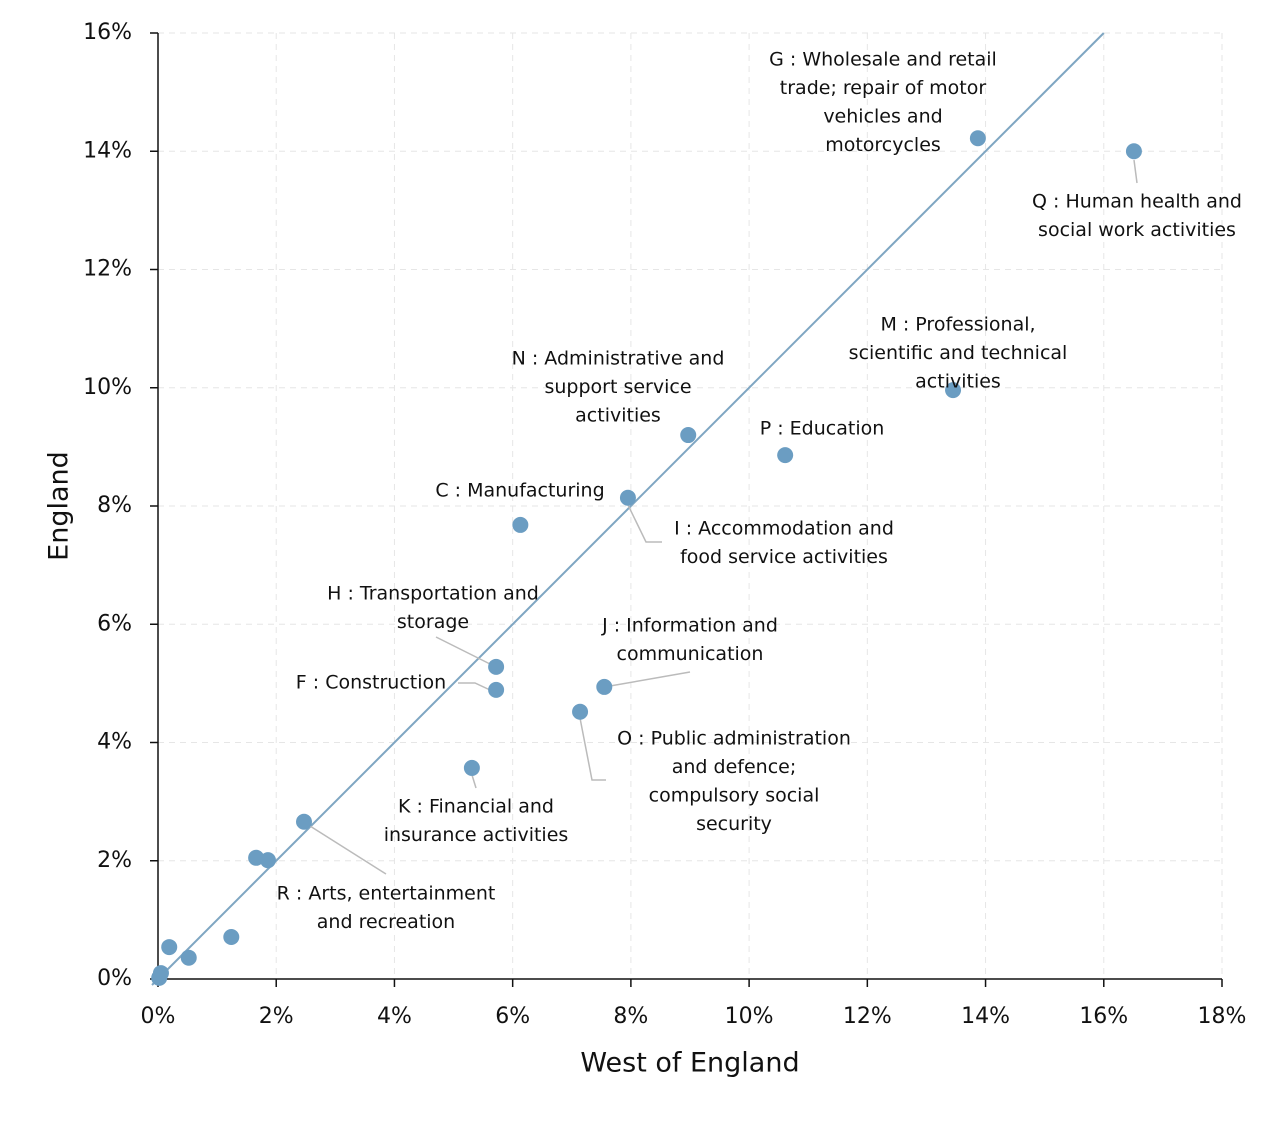 Image resolution: width=1279 pixels, height=1122 pixels. Describe the element at coordinates (512, 1016) in the screenshot. I see `x-tick-label: 6%` at that location.